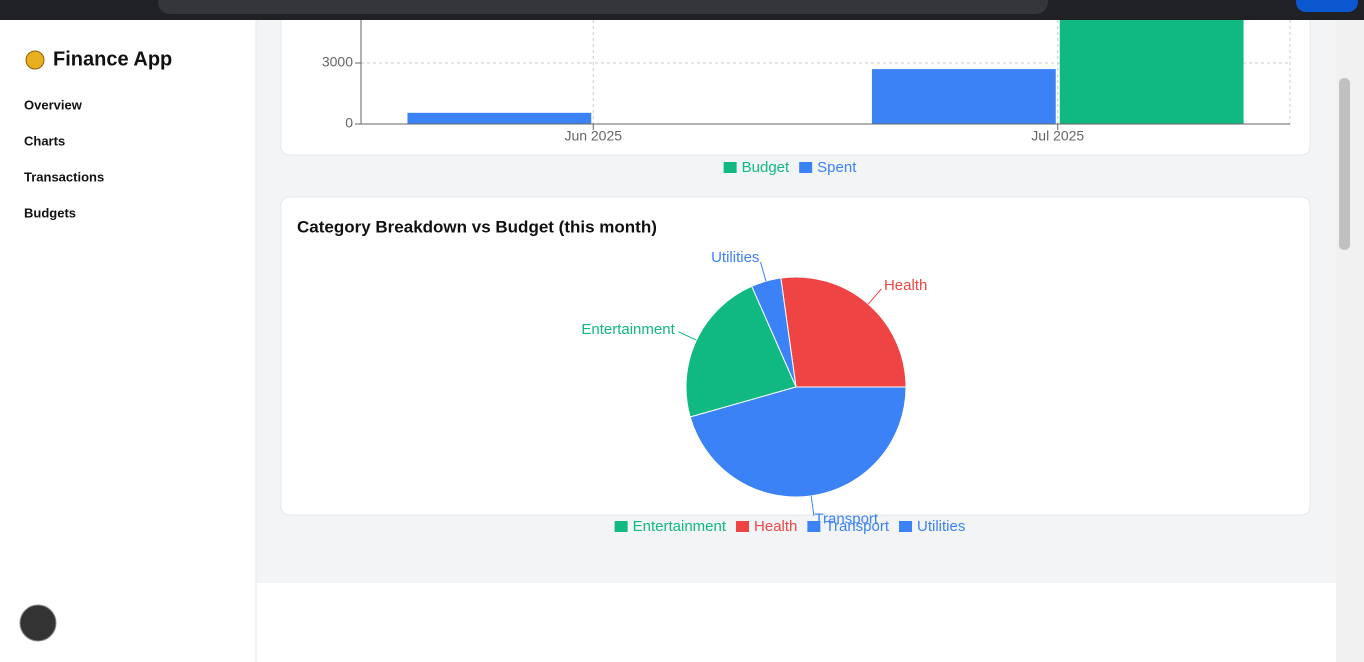  Describe the element at coordinates (64, 158) in the screenshot. I see `nav: Overview Charts Transactions Budgets` at that location.